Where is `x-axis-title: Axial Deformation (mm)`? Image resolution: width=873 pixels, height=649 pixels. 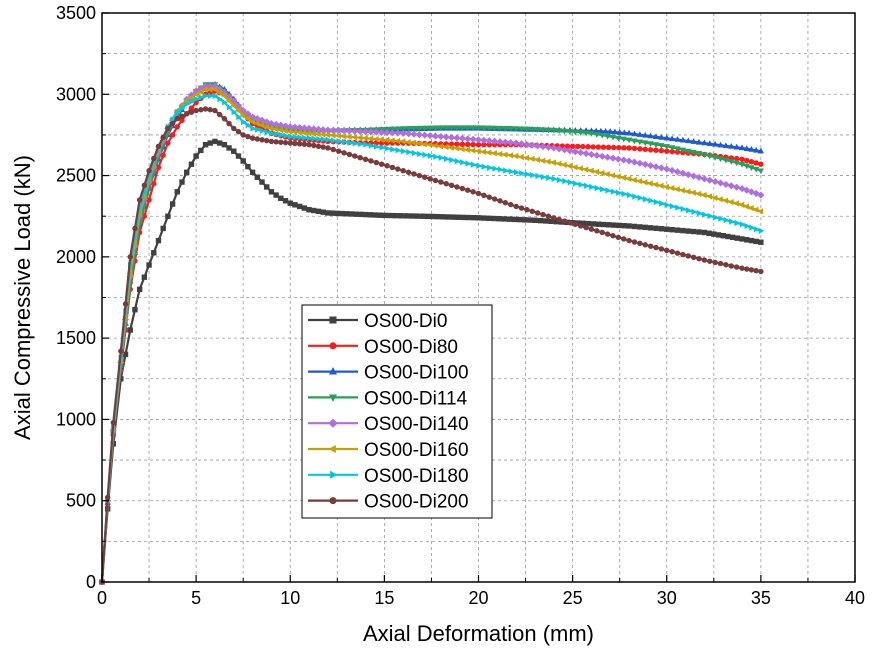
x-axis-title: Axial Deformation (mm) is located at coordinates (478, 633).